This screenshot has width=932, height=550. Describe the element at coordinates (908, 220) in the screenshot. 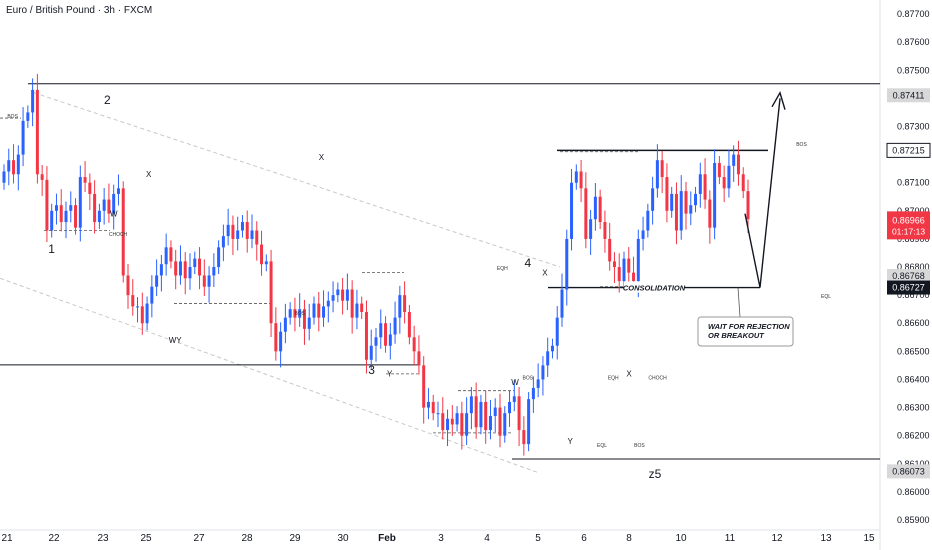

I see `last-price-value: 0.86966` at that location.